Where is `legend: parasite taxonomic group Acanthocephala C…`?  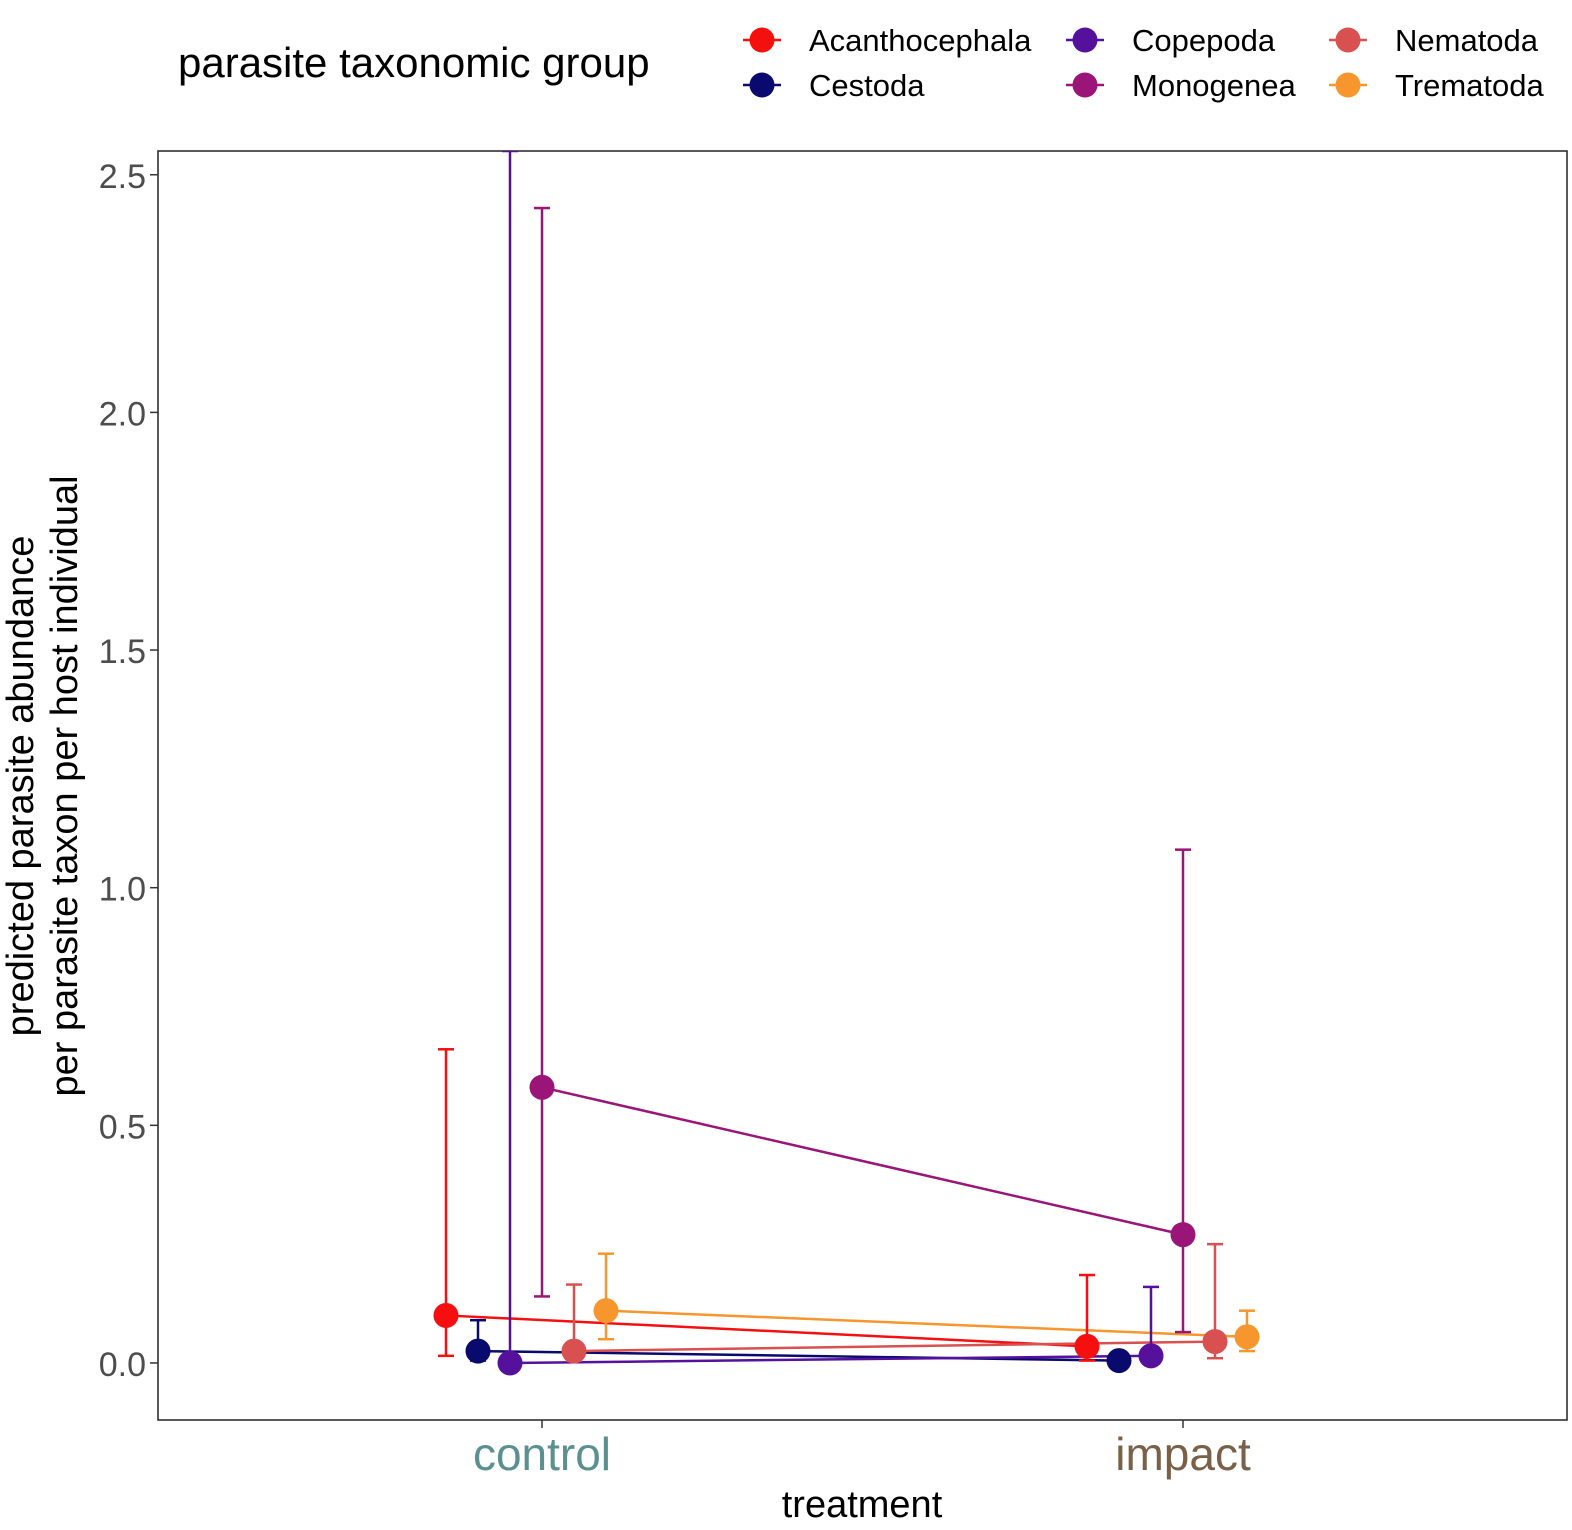 legend: parasite taxonomic group Acanthocephala C… is located at coordinates (861, 63).